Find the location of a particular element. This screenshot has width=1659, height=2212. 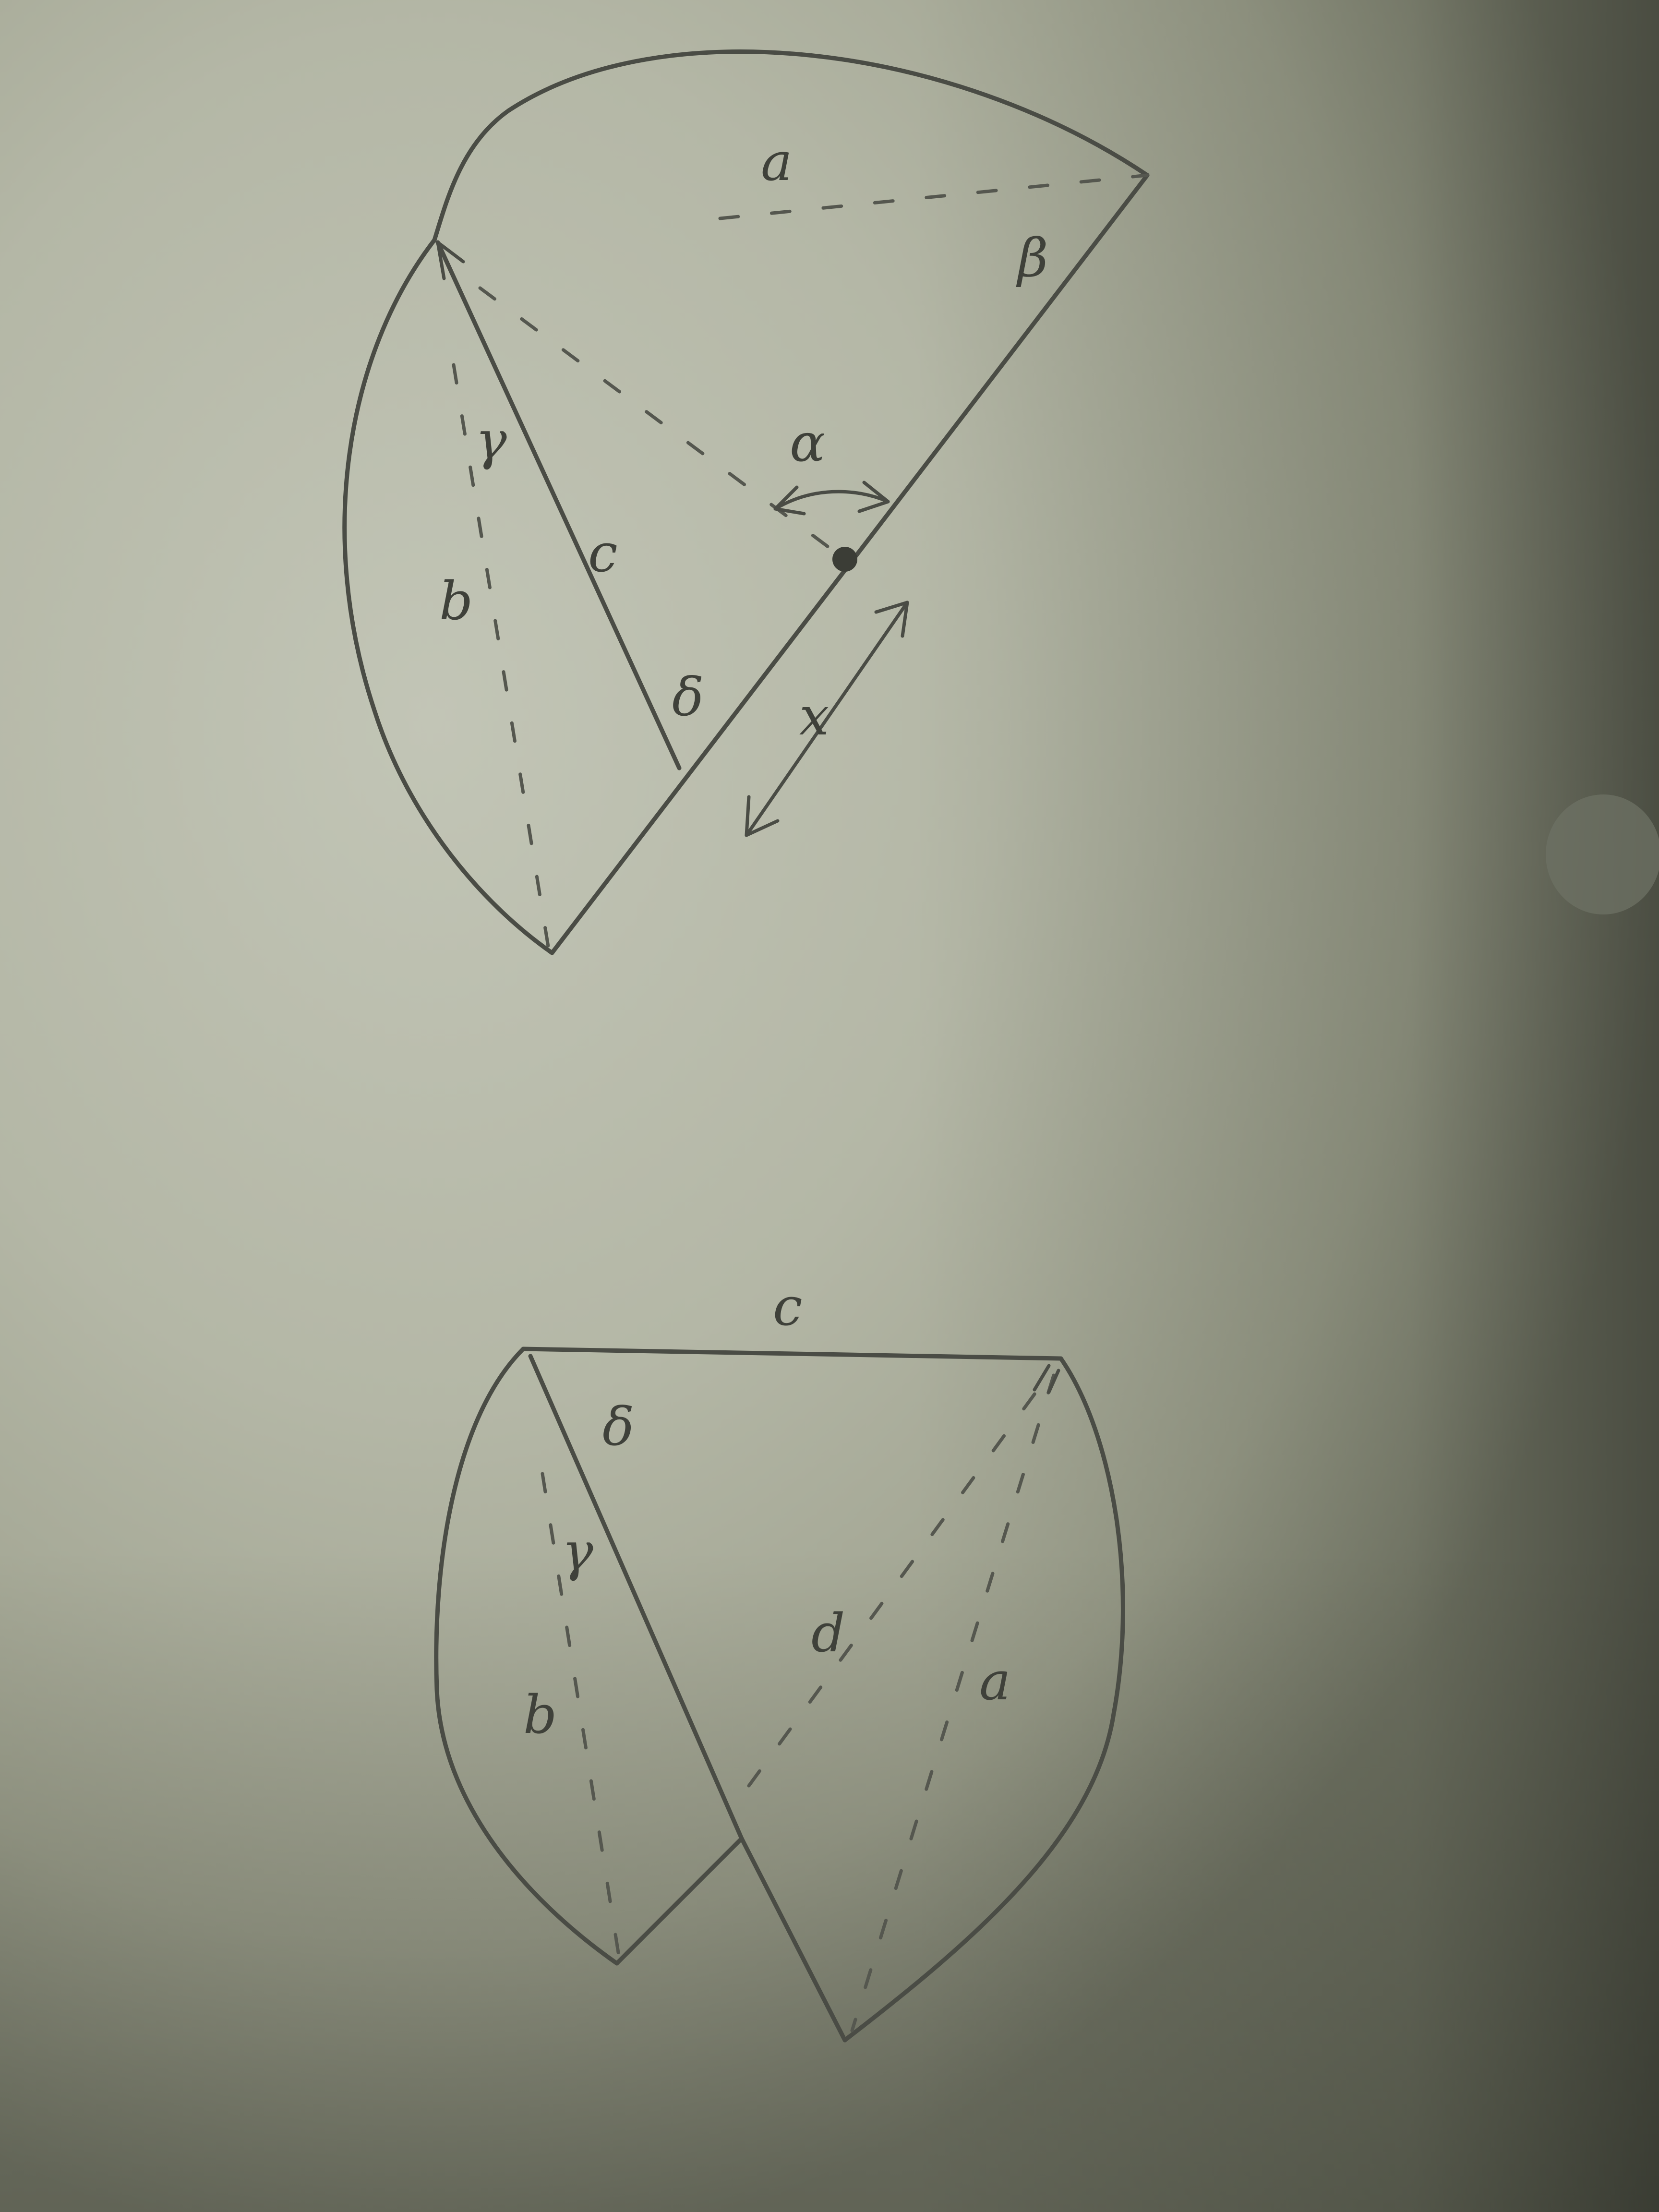

top-label-gamma: γ is located at coordinates (491, 440).